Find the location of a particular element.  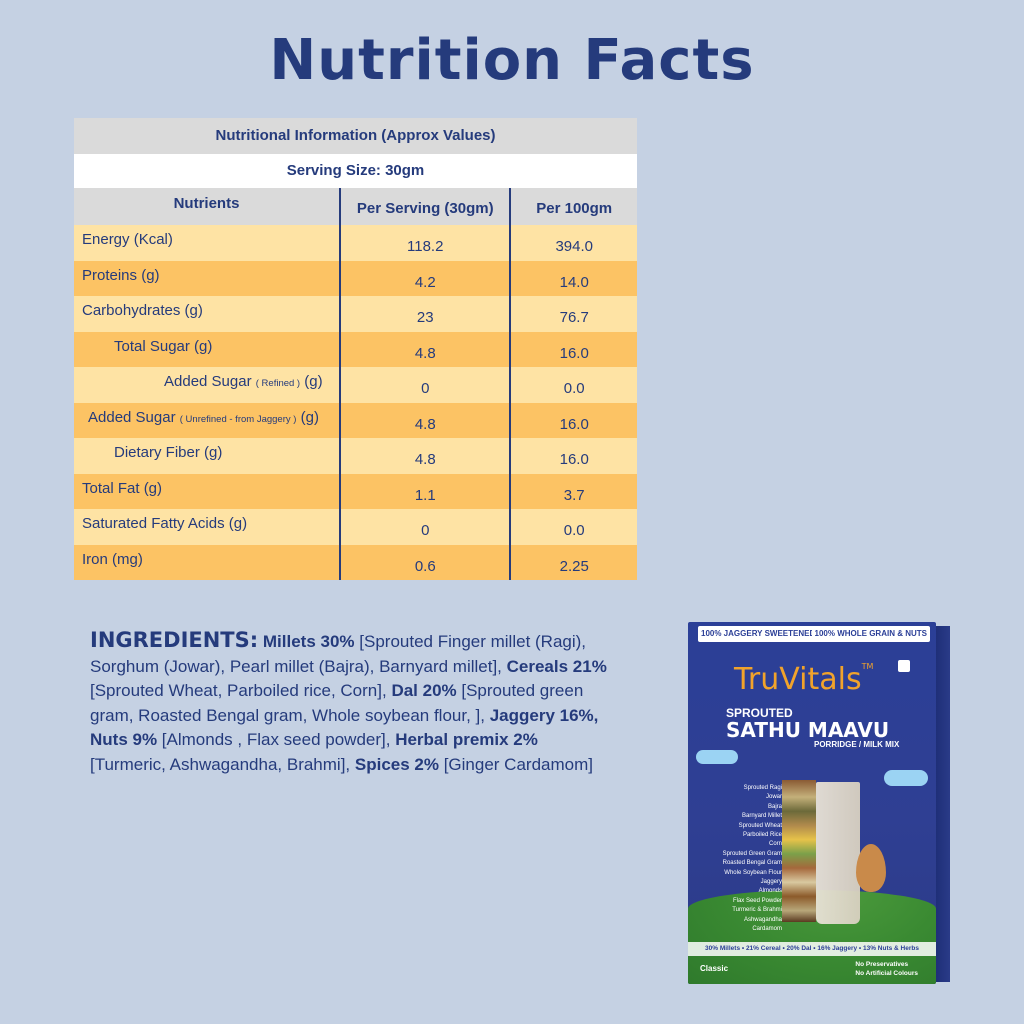

nutrient-name: Dietary Fiber (g) is located at coordinates (168, 452).